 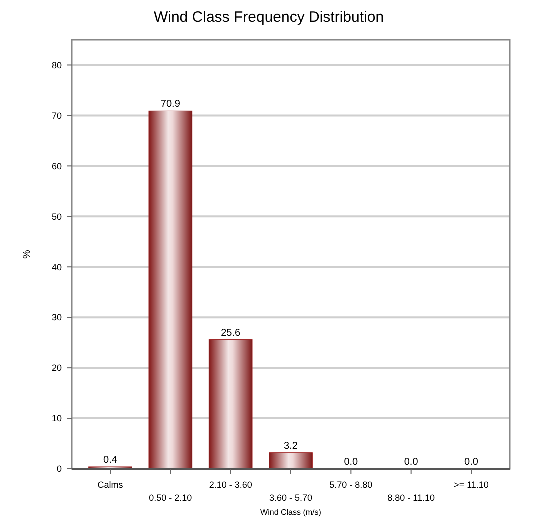 I want to click on x-tick-label: 5.70 - 8.80, so click(x=351, y=485).